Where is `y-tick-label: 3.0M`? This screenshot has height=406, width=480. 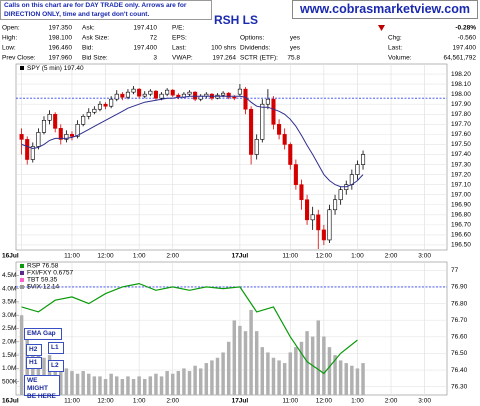 y-tick-label: 3.0M is located at coordinates (9, 315).